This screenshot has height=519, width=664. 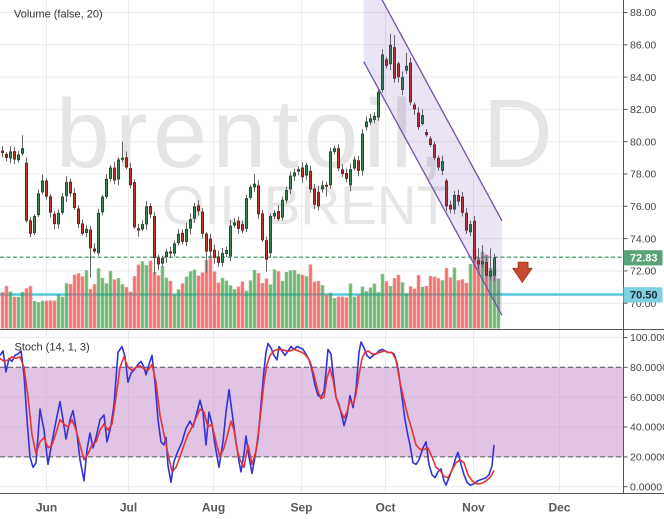 I want to click on svg-text: 80.0000, so click(x=647, y=368).